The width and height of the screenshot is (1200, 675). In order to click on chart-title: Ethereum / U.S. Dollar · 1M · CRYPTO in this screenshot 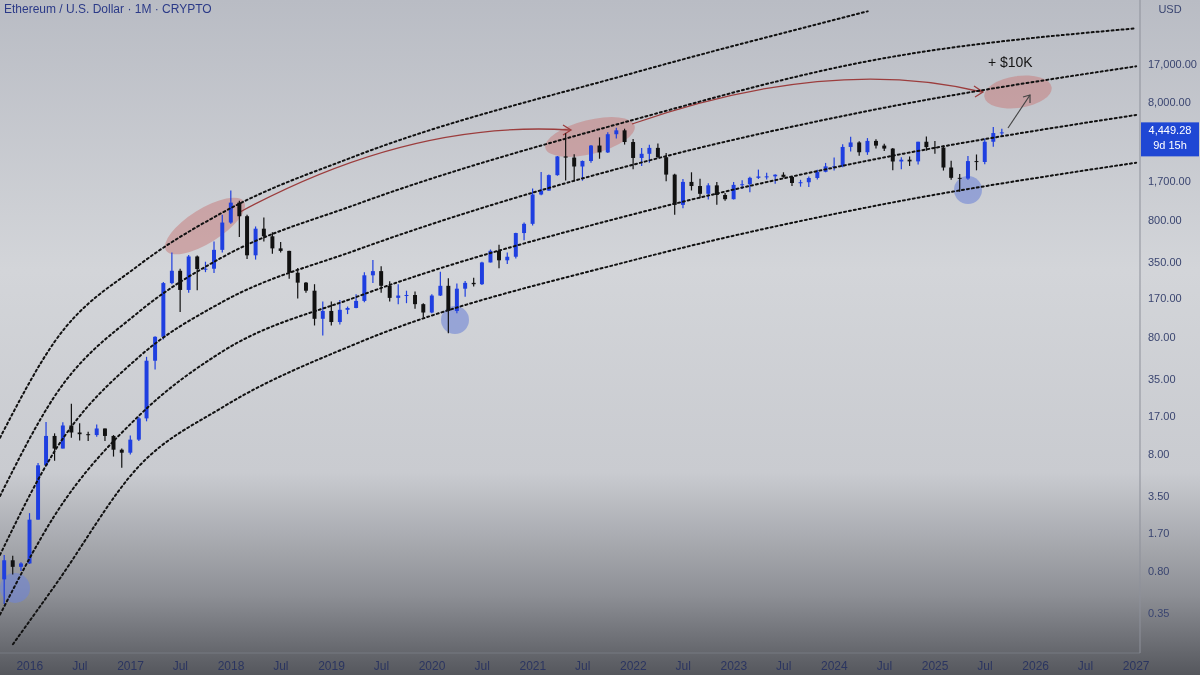, I will do `click(108, 9)`.